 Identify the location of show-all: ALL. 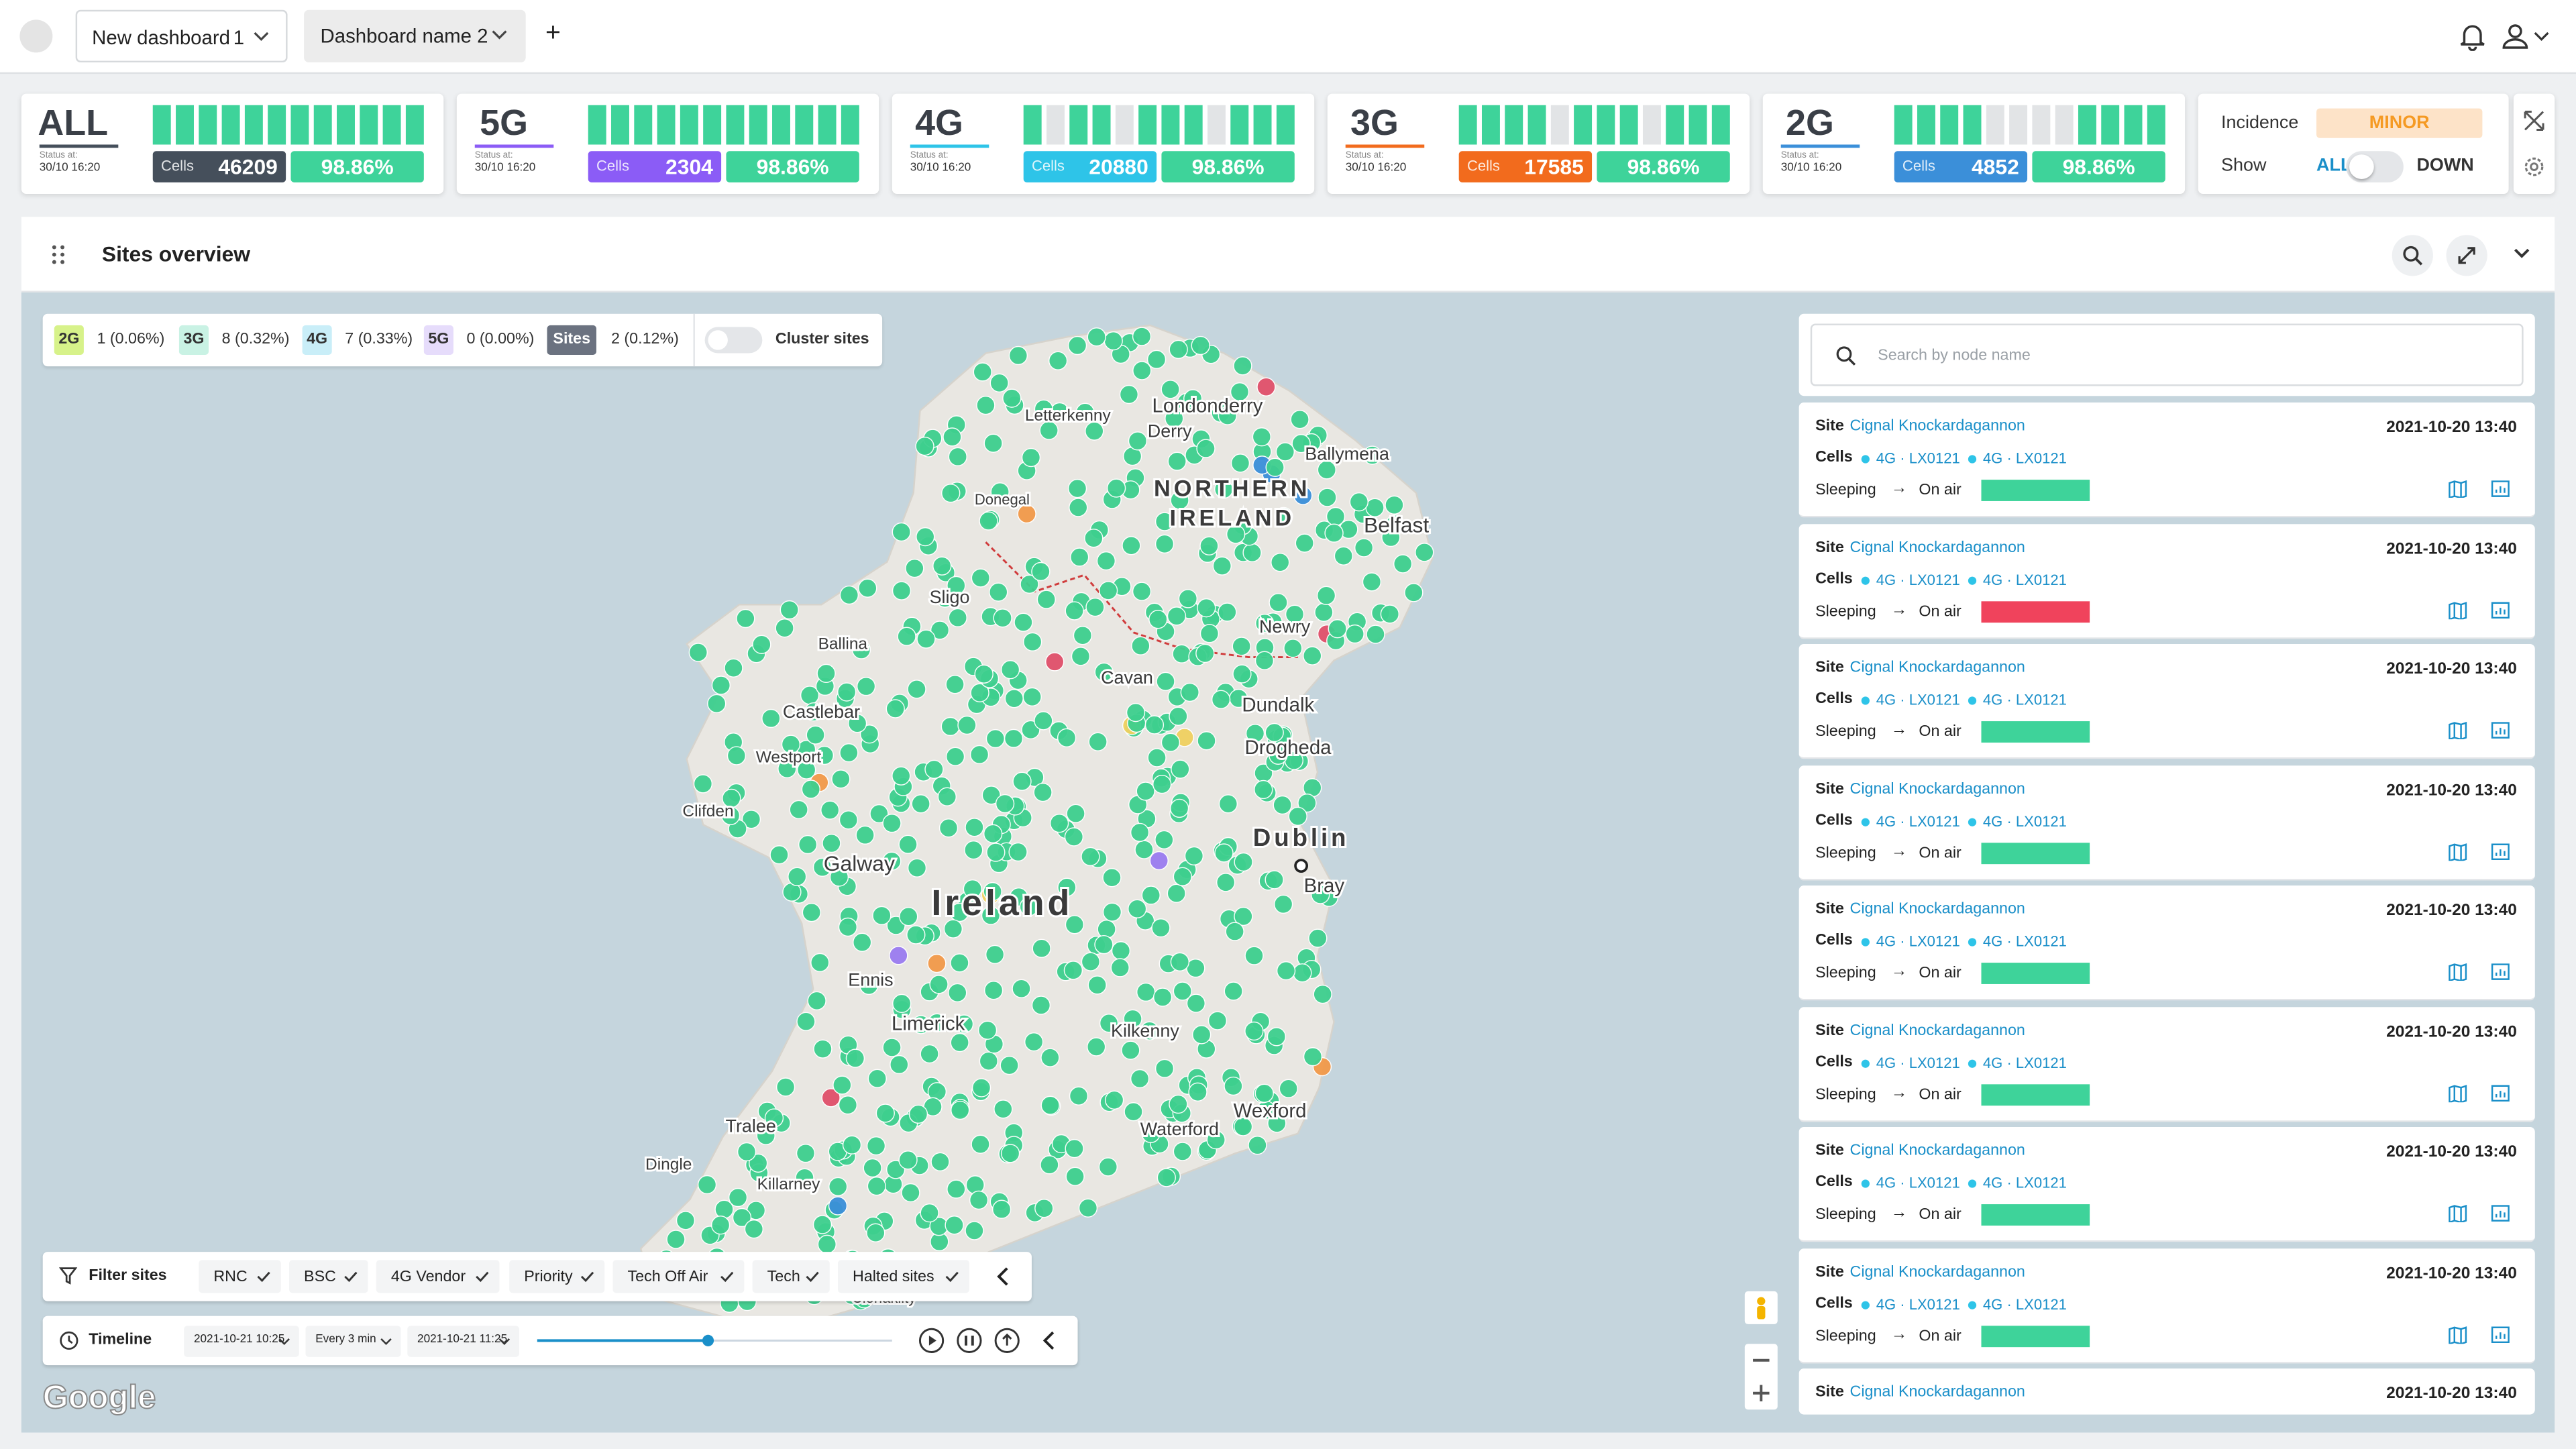
(2334, 166).